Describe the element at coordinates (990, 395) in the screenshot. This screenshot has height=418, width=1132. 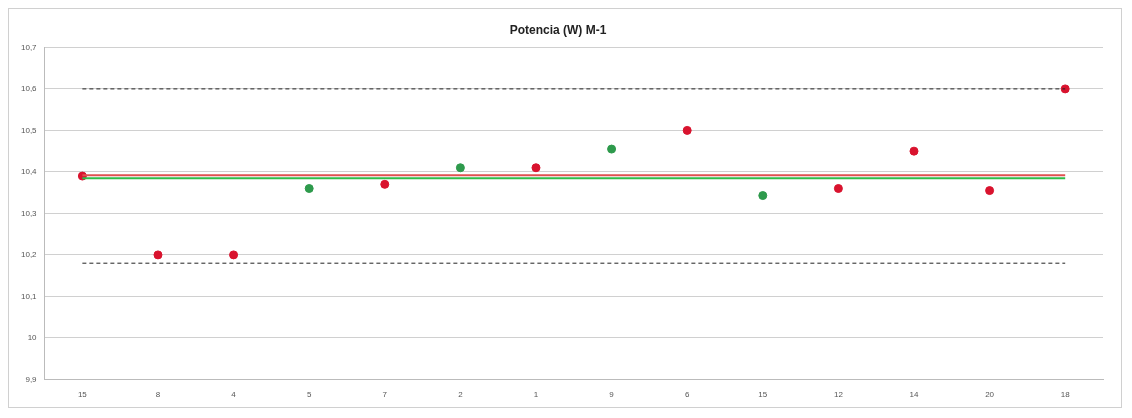
I see `x-tick-label: 20` at that location.